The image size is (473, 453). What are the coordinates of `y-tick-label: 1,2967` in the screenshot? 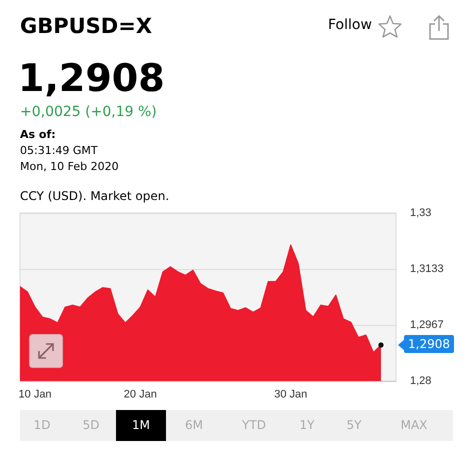 It's located at (427, 324).